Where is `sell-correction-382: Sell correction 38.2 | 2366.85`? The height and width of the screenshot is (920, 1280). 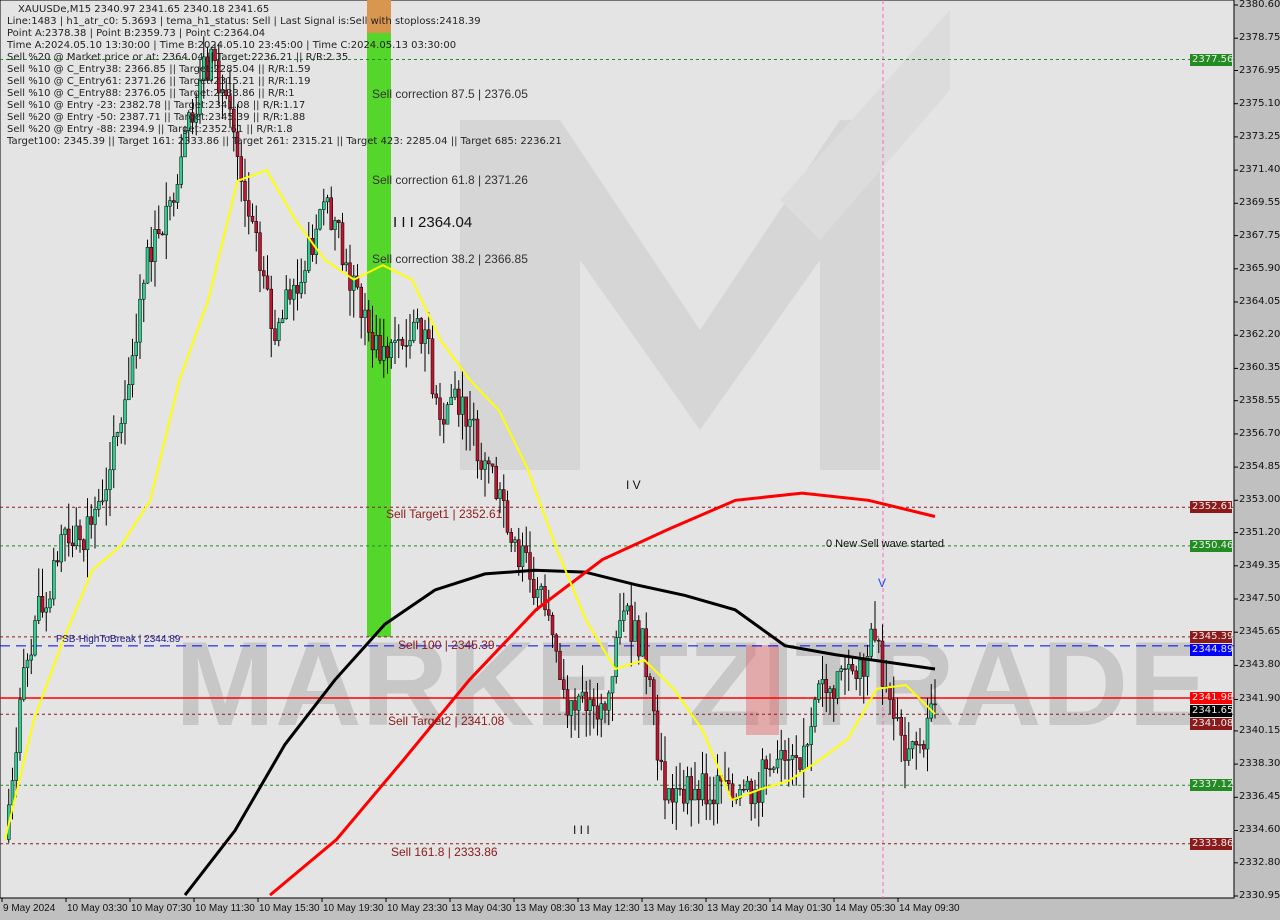 sell-correction-382: Sell correction 38.2 | 2366.85 is located at coordinates (450, 259).